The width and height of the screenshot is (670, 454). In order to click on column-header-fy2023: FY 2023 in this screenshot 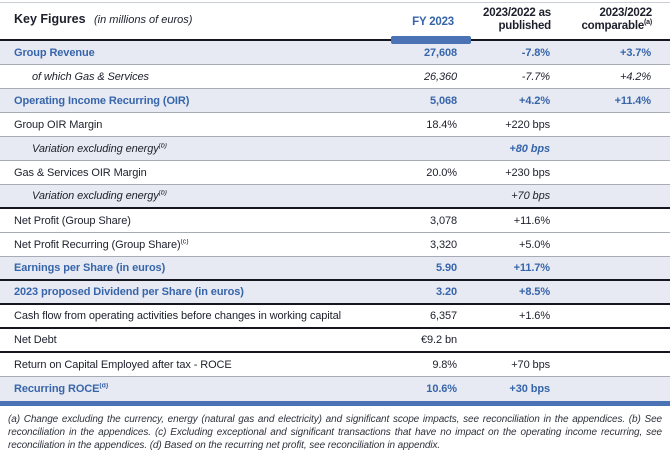, I will do `click(433, 22)`.